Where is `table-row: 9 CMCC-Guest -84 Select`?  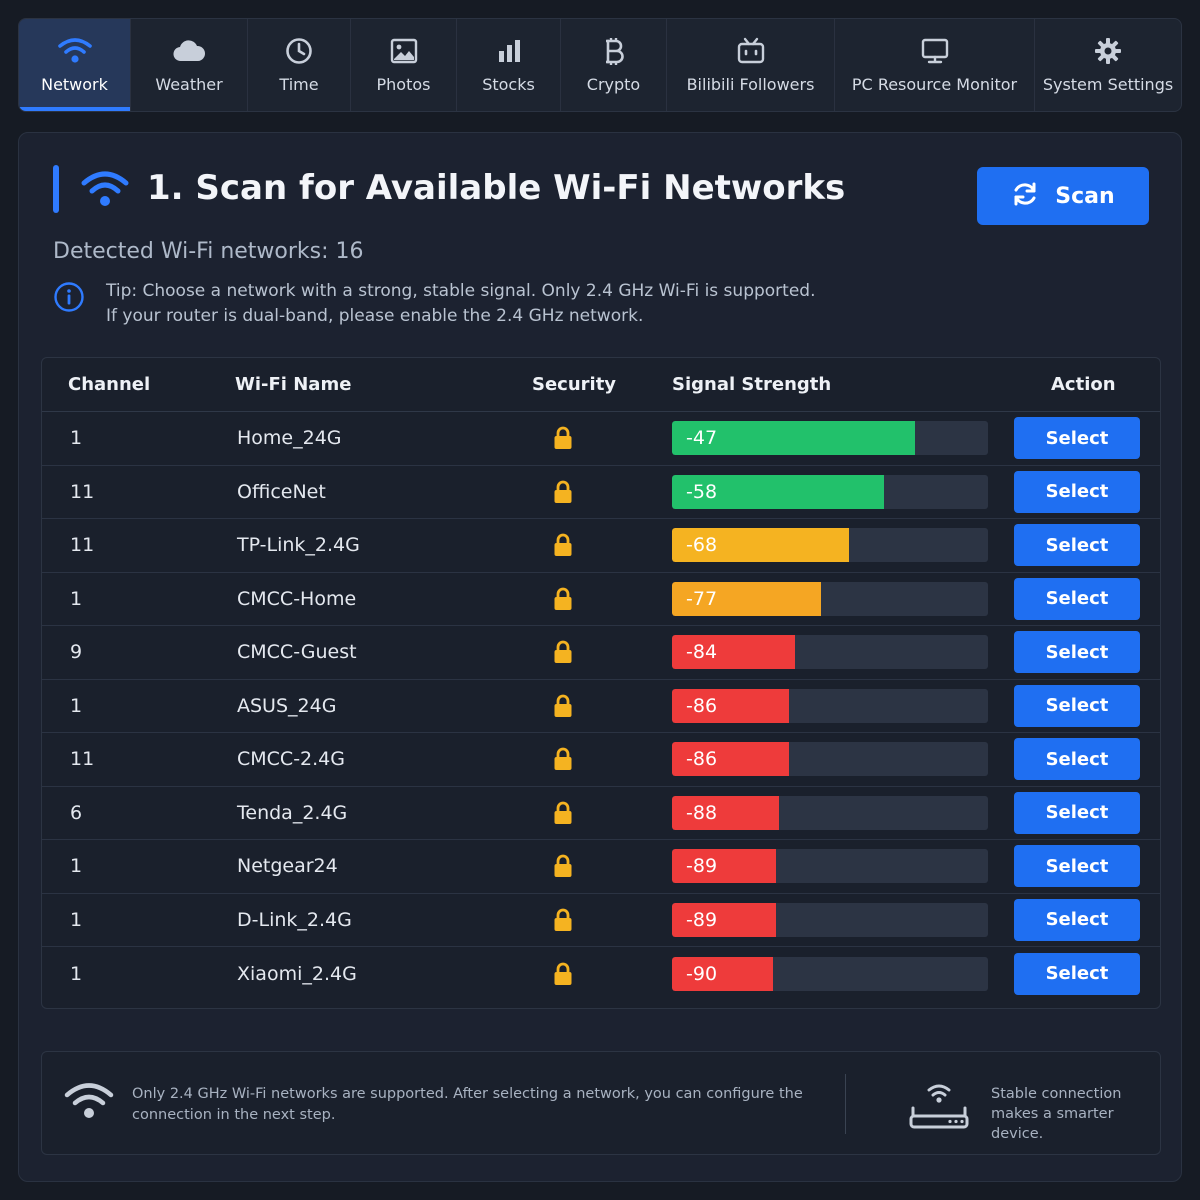
table-row: 9 CMCC-Guest -84 Select is located at coordinates (601, 653).